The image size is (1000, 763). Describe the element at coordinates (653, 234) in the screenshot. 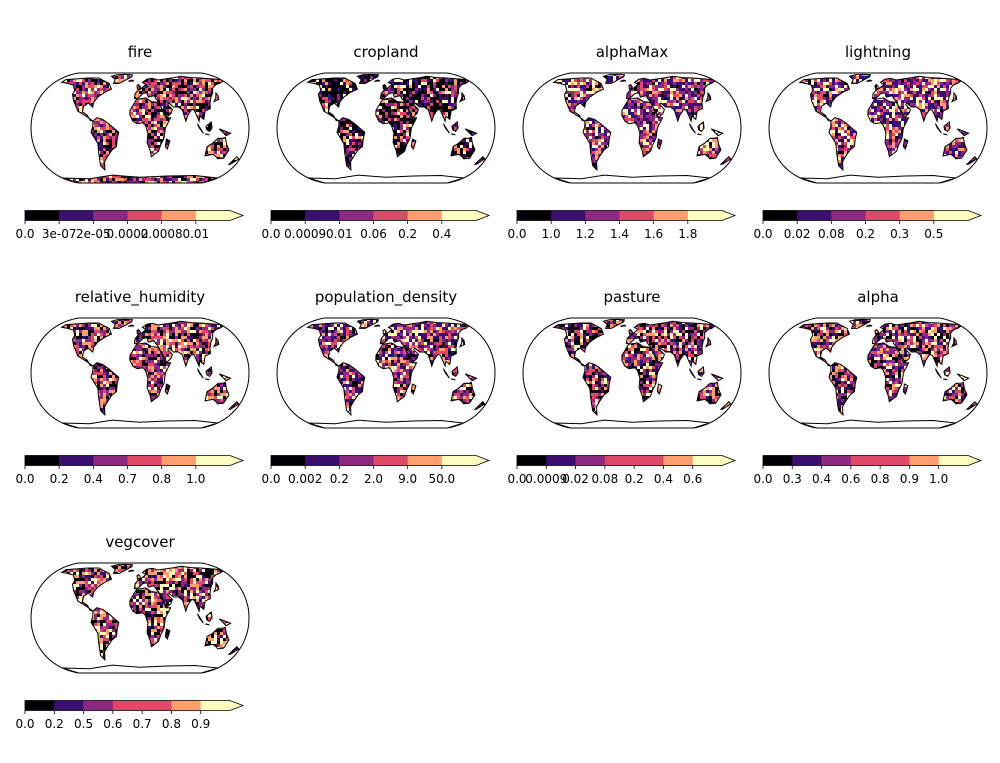

I see `colorbar-tick-label: 1.6` at that location.